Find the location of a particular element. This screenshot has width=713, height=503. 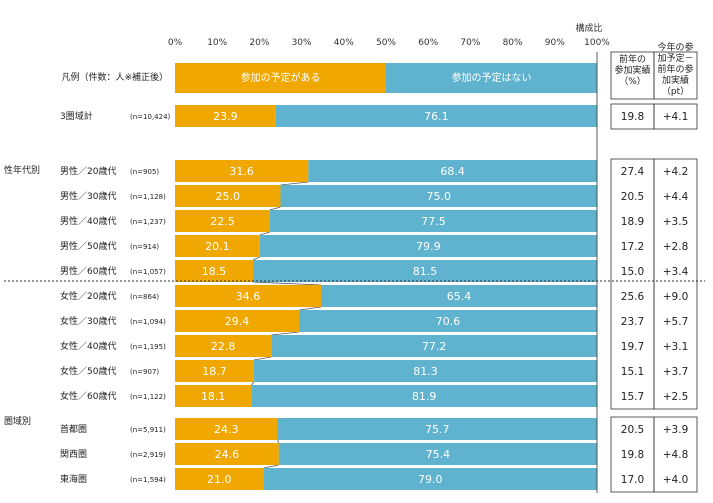

legend-caption: 凡例（件数：人※補正後） is located at coordinates (114, 77).